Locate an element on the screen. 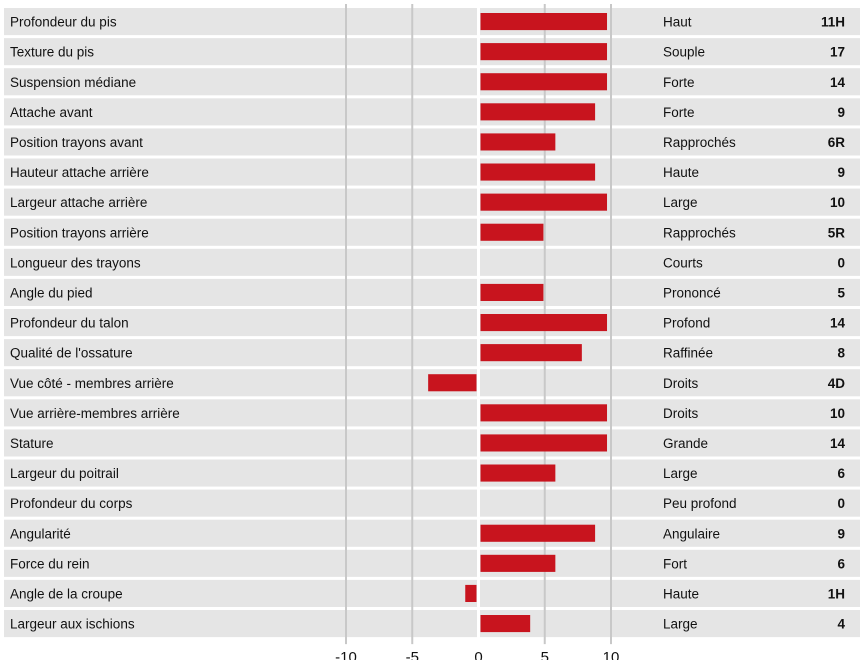 The image size is (864, 660). description-label: Haut is located at coordinates (677, 22).